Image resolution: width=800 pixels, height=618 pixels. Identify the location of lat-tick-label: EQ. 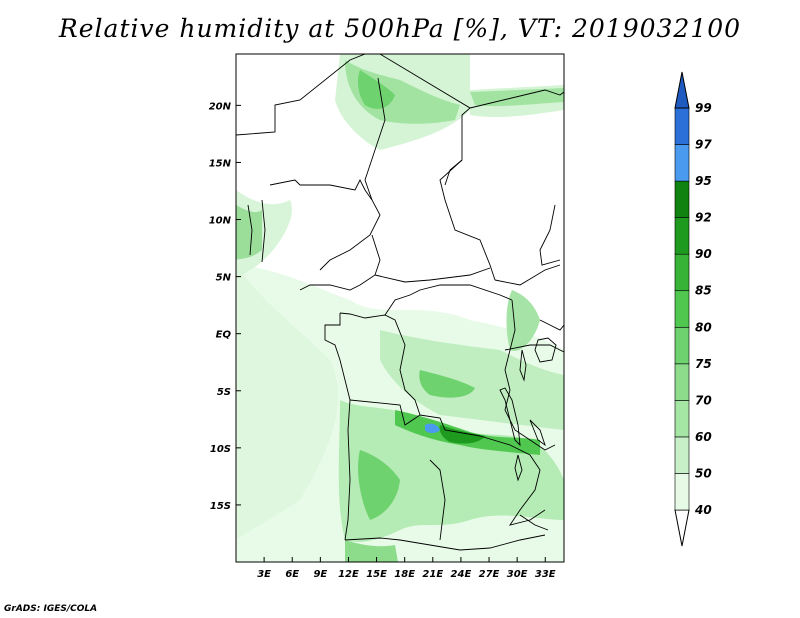
(224, 335).